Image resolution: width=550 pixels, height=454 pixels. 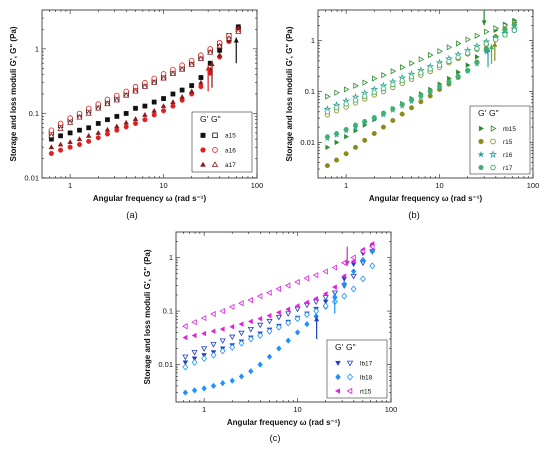 I want to click on legend-entry-label: a15, so click(x=230, y=136).